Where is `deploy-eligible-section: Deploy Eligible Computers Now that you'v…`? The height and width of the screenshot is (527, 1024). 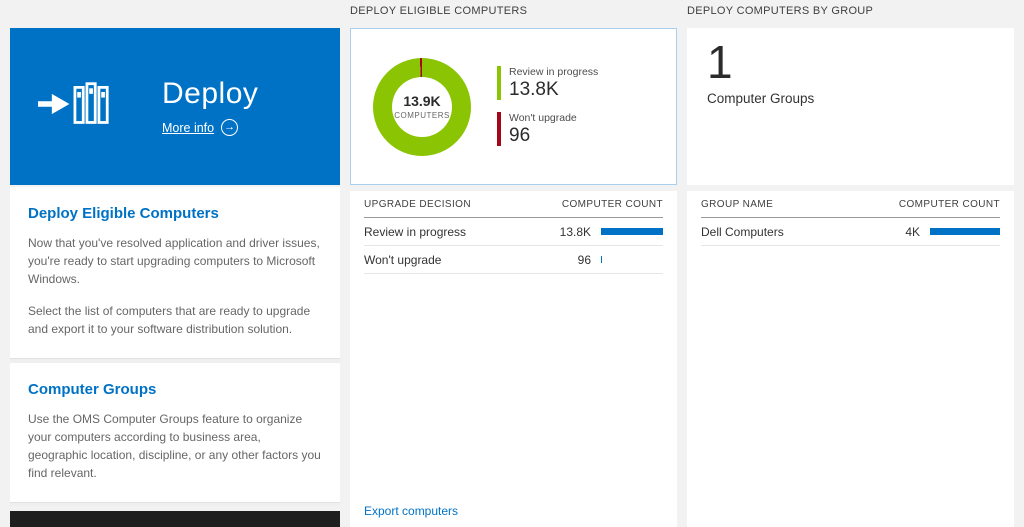 deploy-eligible-section: Deploy Eligible Computers Now that you'v… is located at coordinates (175, 272).